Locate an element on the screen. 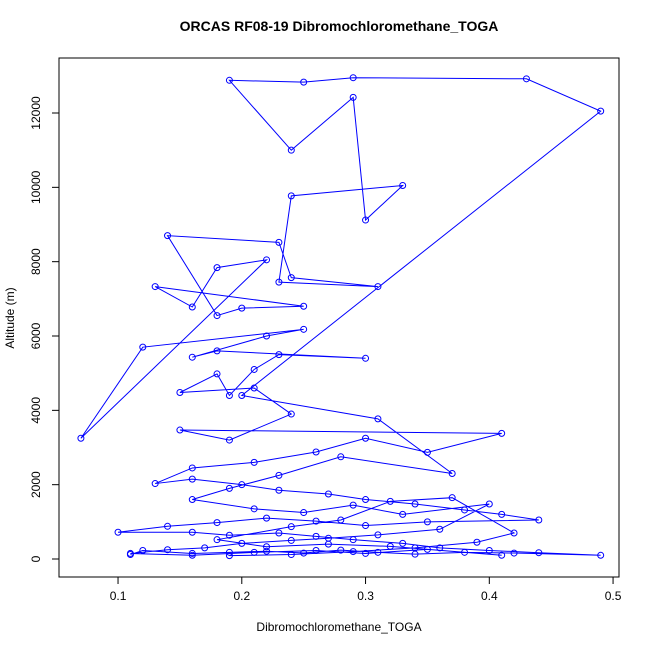  y-tick-label: 12000 is located at coordinates (36, 113).